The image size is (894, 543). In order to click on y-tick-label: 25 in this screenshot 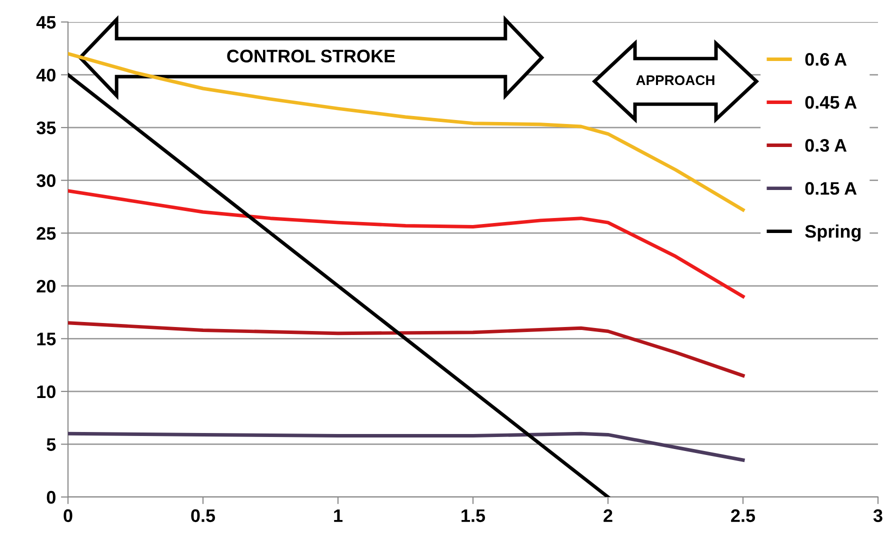, I will do `click(46, 233)`.